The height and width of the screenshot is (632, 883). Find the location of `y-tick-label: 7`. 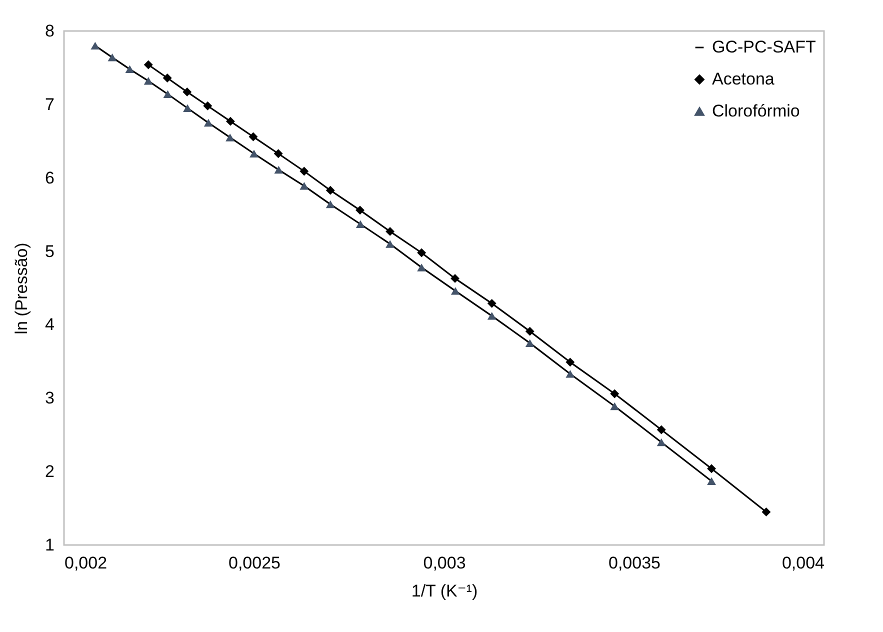

y-tick-label: 7 is located at coordinates (49, 104).